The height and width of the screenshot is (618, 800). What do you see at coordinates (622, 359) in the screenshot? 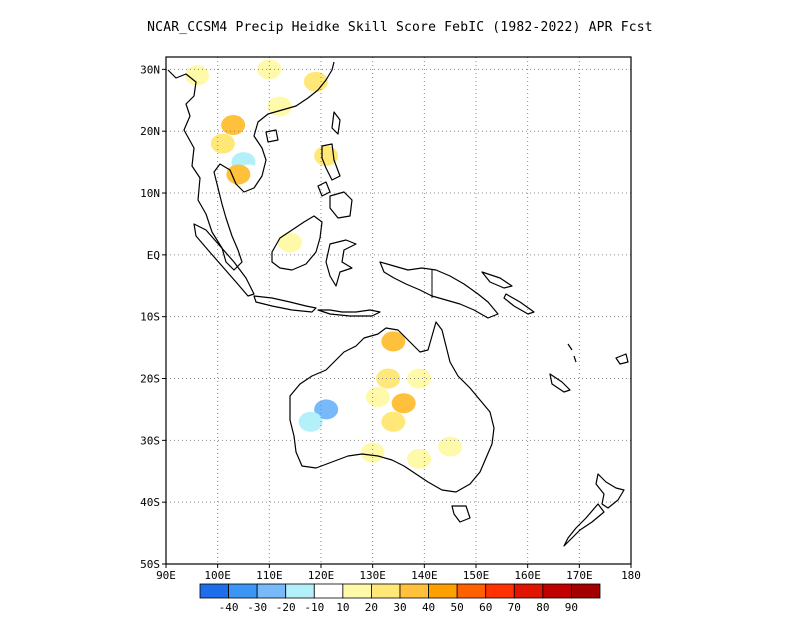
I see `fiji-islands` at bounding box center [622, 359].